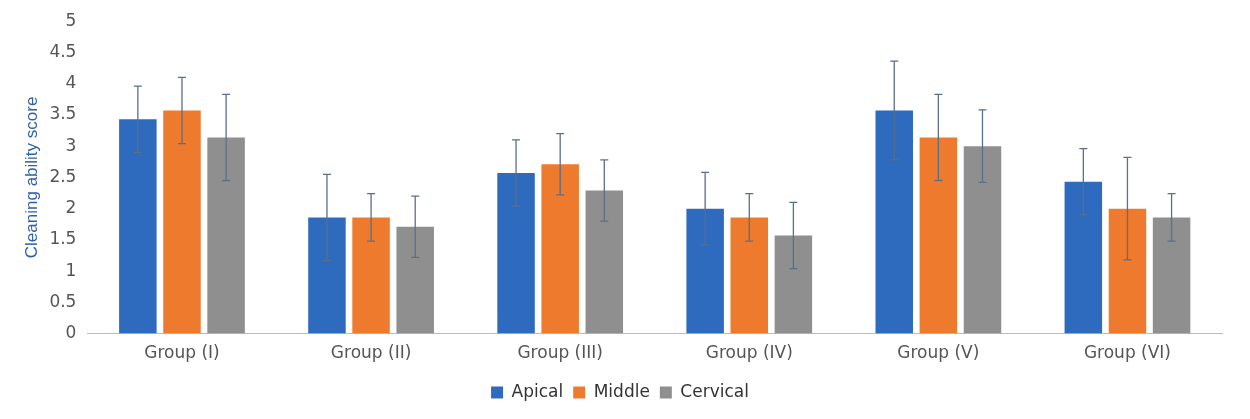 This screenshot has width=1250, height=419. I want to click on x-tick-label: Group (V), so click(938, 352).